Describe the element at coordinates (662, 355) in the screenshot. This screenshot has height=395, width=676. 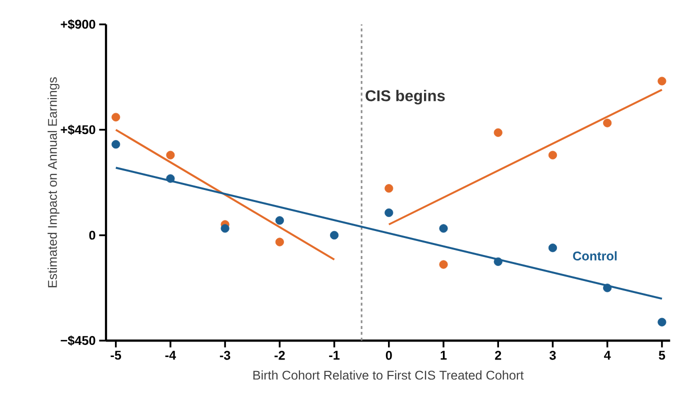
I see `x-tick-label: 5` at that location.